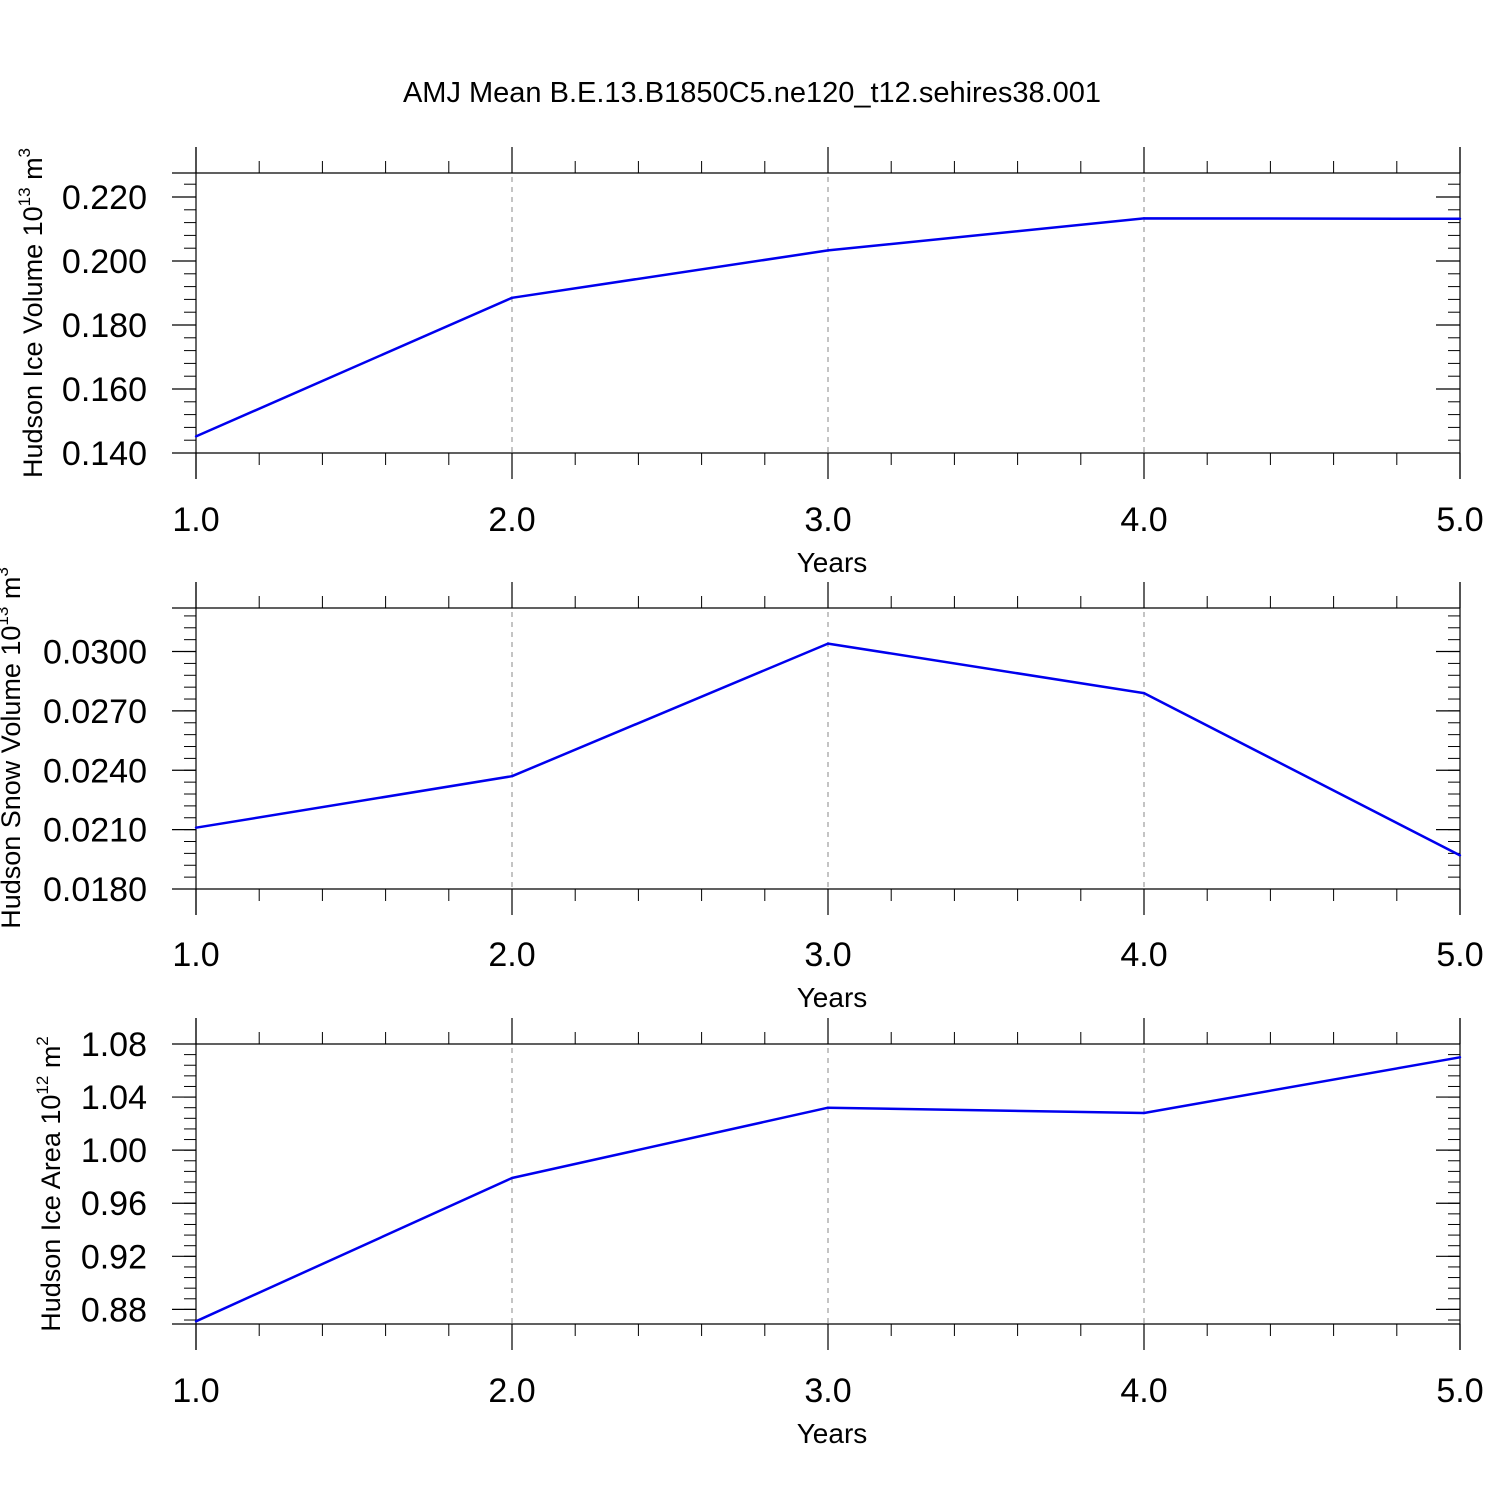  I want to click on y-tick-label: 1.04, so click(114, 1098).